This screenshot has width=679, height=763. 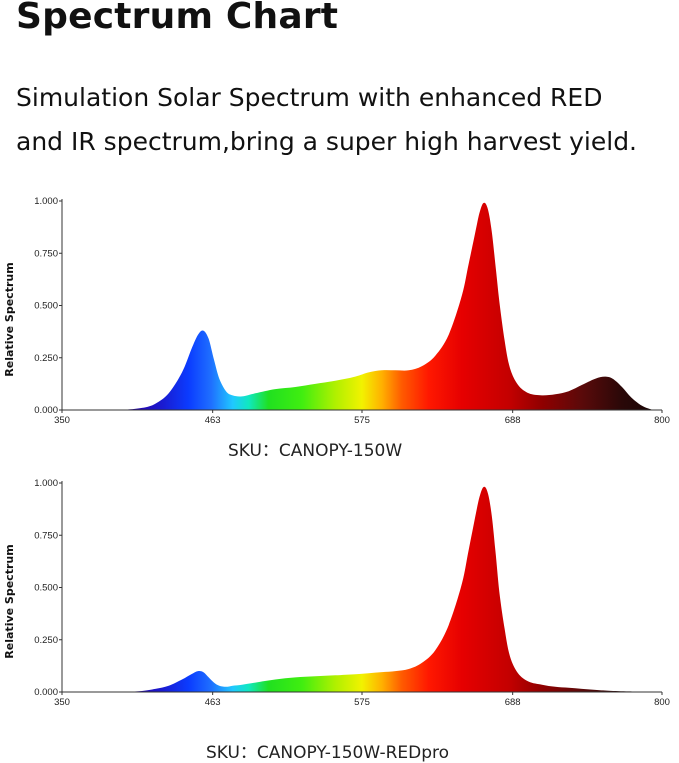 I want to click on sku-caption-2: SKU：CANOPY-150W-REDpro, so click(x=328, y=753).